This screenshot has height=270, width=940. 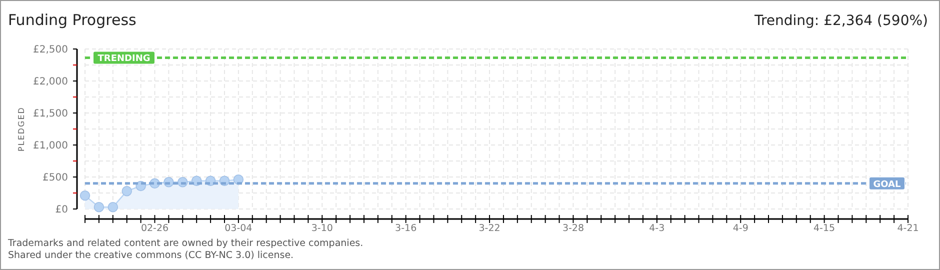 I want to click on text: Shared under the creative commons (CC BY-NC 3.0) license., so click(x=151, y=255).